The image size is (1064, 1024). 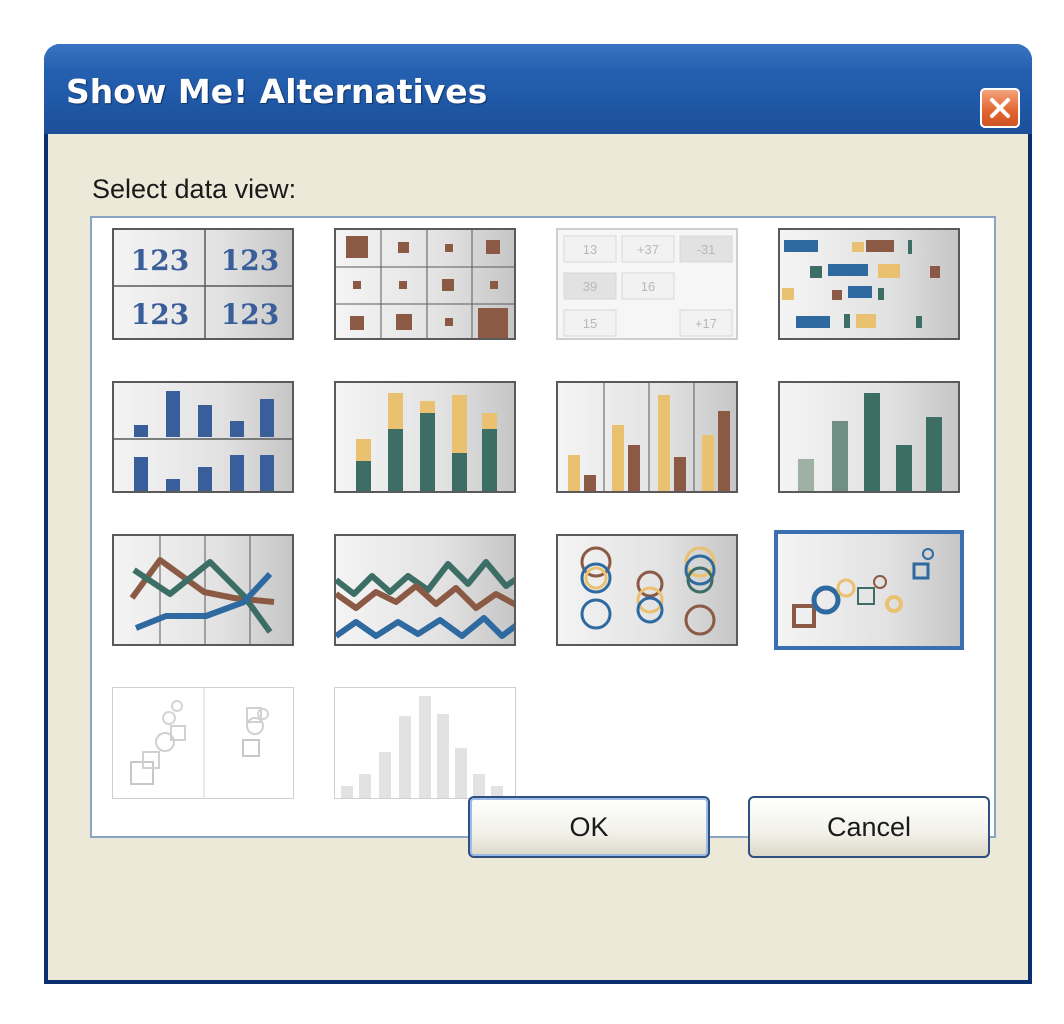 What do you see at coordinates (870, 442) in the screenshot?
I see `simple-bars-icon` at bounding box center [870, 442].